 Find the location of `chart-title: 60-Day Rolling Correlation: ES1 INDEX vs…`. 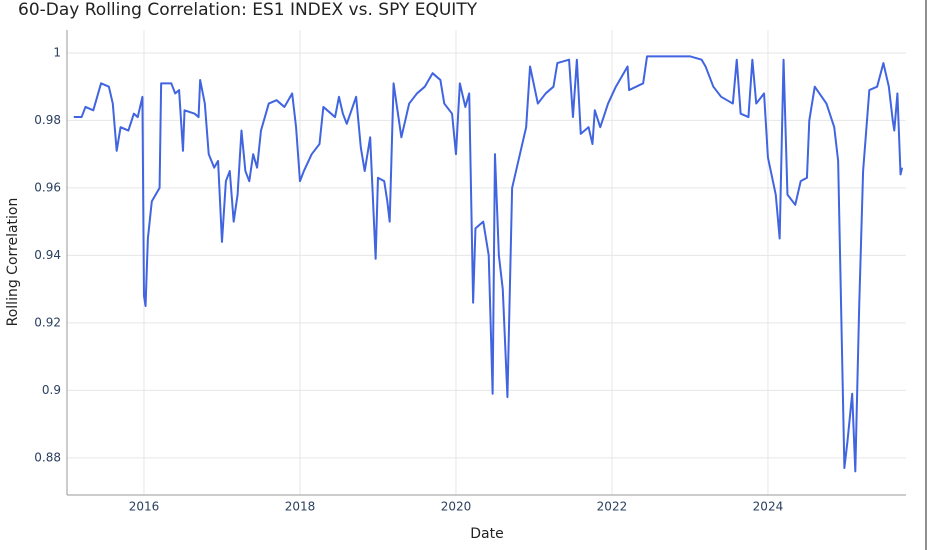

chart-title: 60-Day Rolling Correlation: ES1 INDEX vs… is located at coordinates (248, 10).